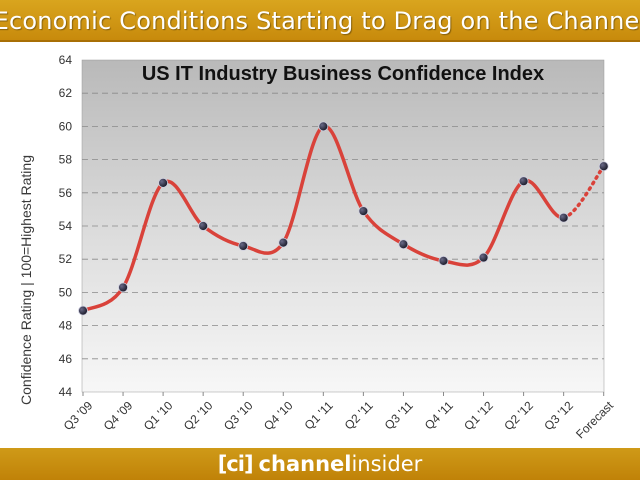 The height and width of the screenshot is (480, 640). What do you see at coordinates (66, 359) in the screenshot?
I see `y-tick-label: 46` at bounding box center [66, 359].